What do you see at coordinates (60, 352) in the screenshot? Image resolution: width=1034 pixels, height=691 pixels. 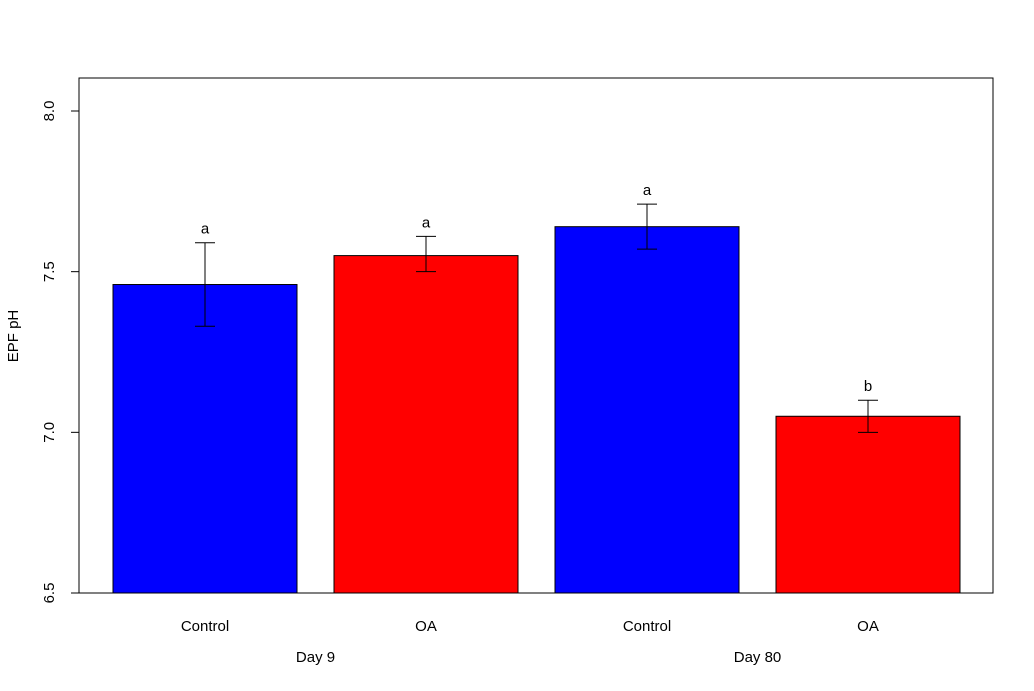 I see `y-axis: 6.5 7.0 7.5 8.0` at bounding box center [60, 352].